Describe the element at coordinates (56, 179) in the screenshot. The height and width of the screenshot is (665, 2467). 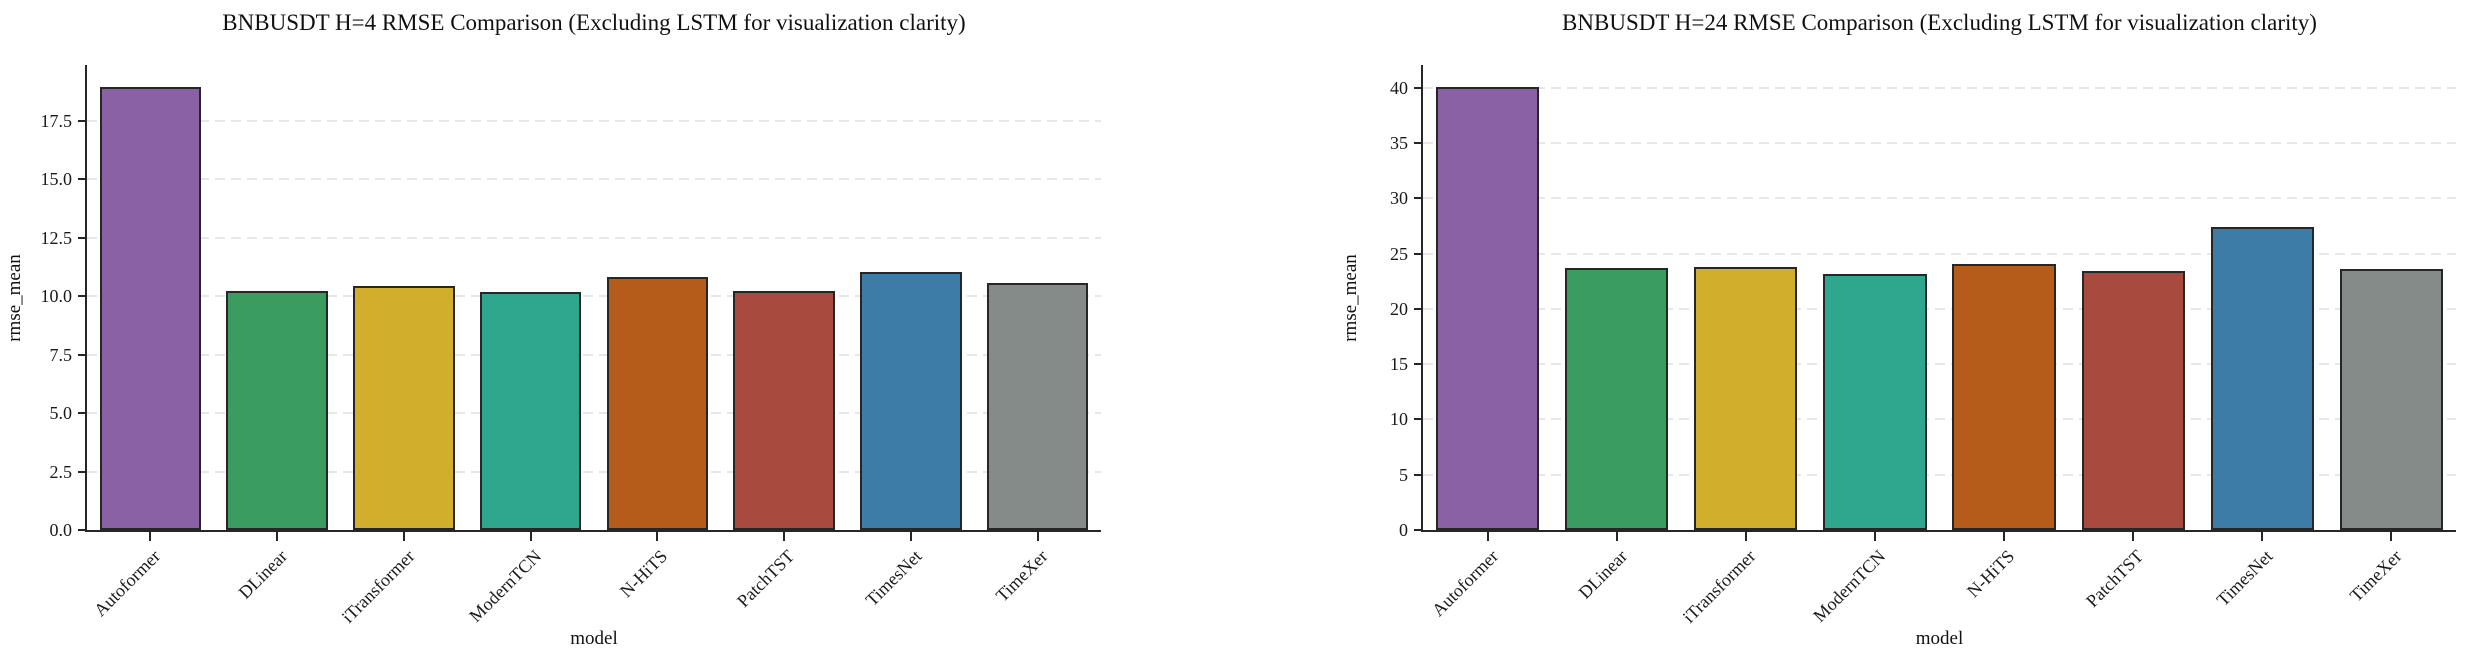
I see `y-tick-label: 15.0` at that location.